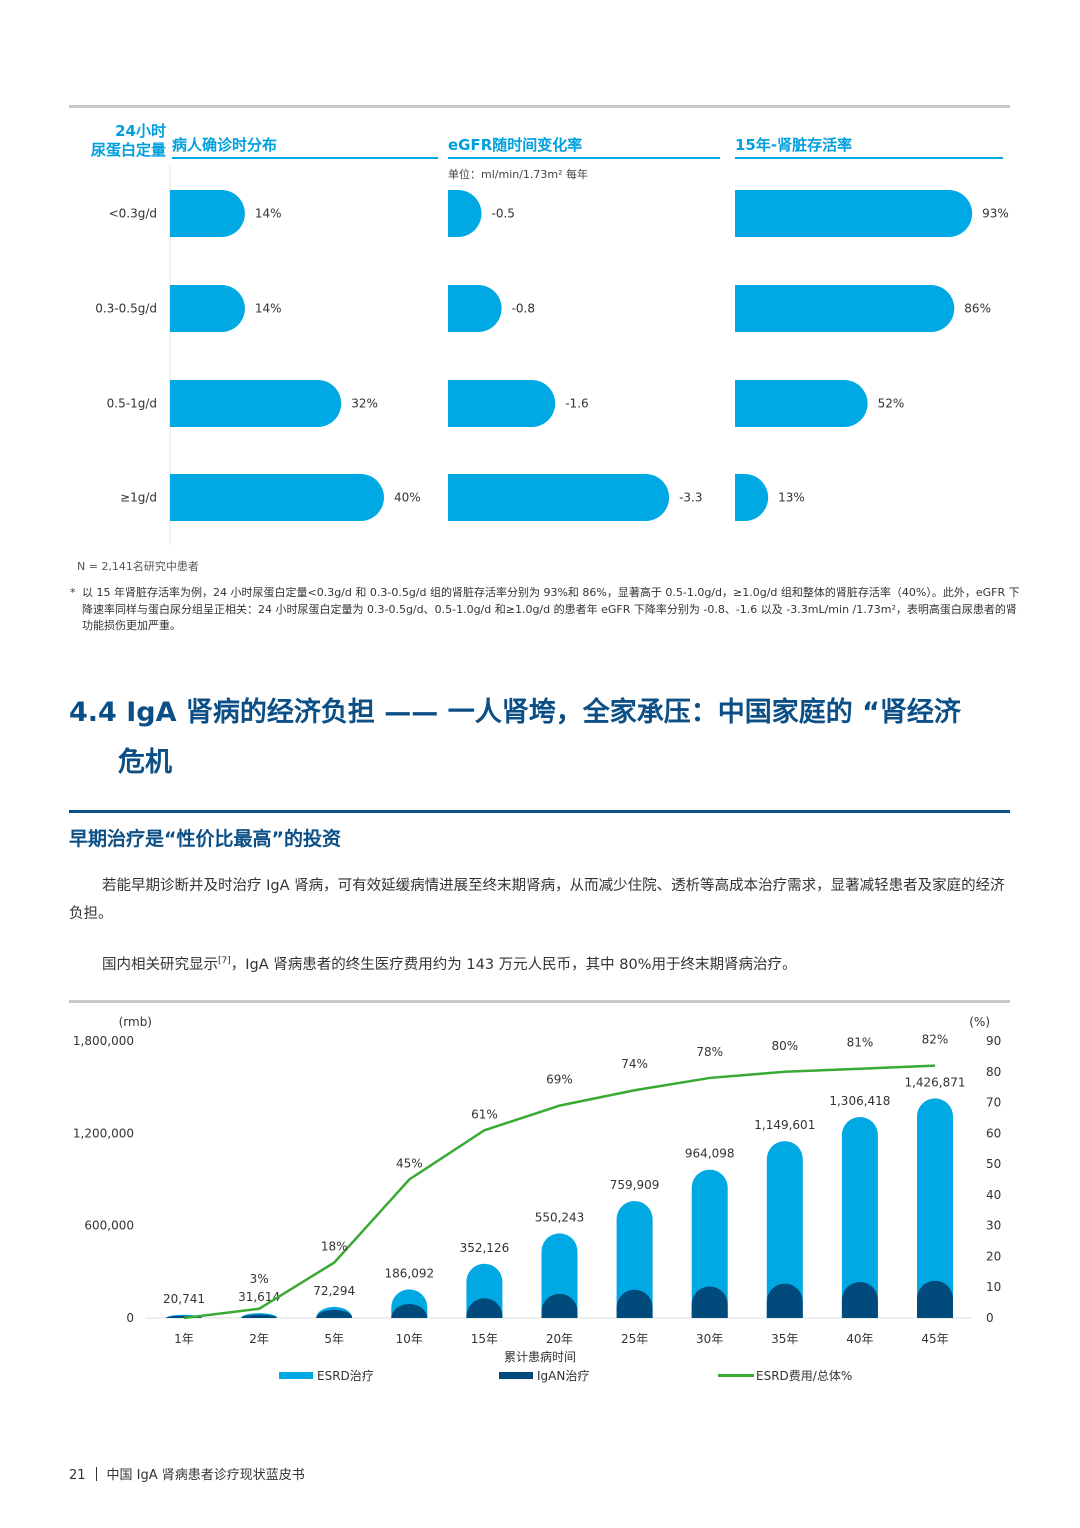 The image size is (1080, 1528). Describe the element at coordinates (993, 1256) in the screenshot. I see `right-tick-label: 20` at that location.